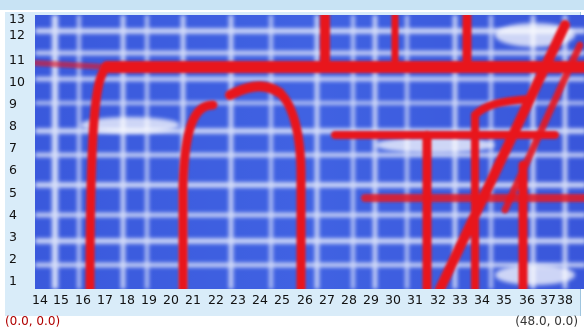  I want to click on y-tick: 5, so click(13, 192).